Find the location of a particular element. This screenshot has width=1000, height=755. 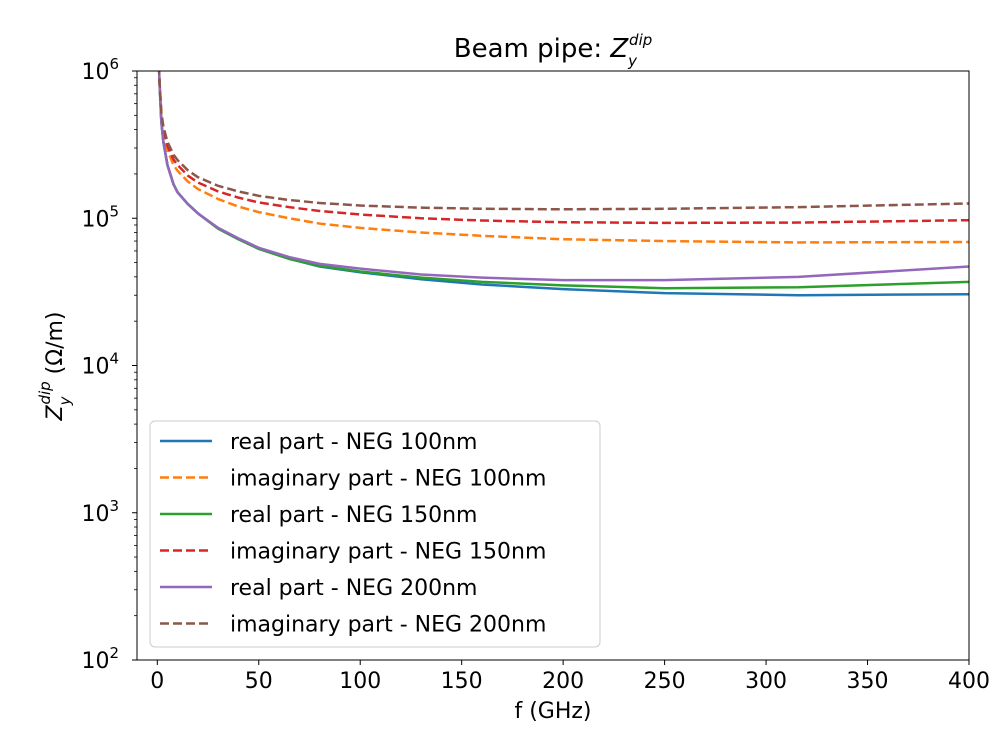

y-tick-exponent: 5 is located at coordinates (114, 211).